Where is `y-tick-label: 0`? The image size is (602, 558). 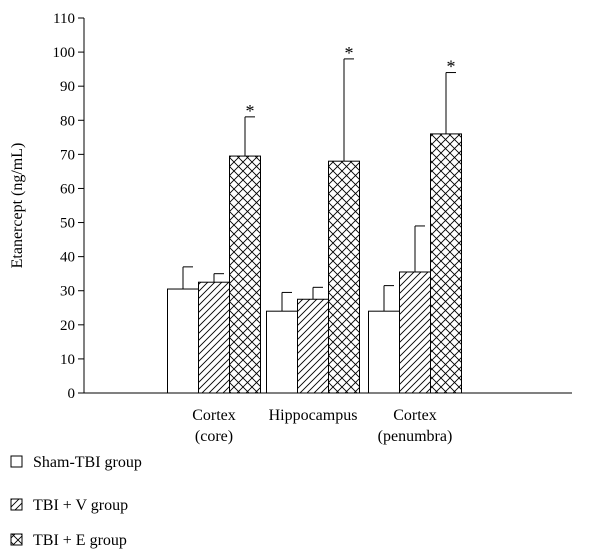 y-tick-label: 0 is located at coordinates (72, 394).